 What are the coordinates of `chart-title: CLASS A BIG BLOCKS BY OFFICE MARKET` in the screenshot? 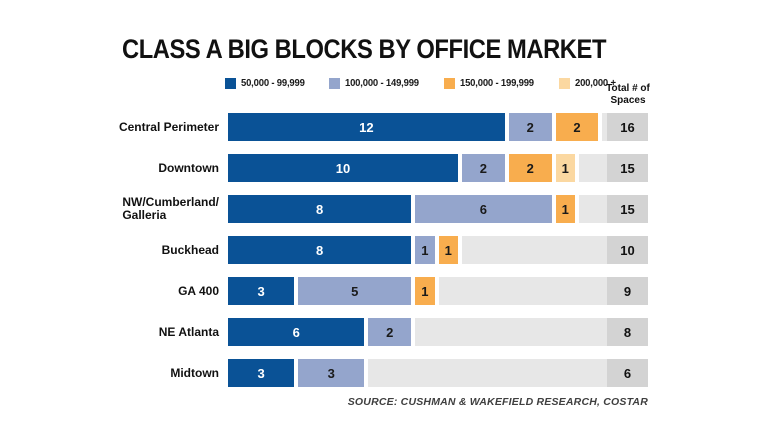 It's located at (364, 49).